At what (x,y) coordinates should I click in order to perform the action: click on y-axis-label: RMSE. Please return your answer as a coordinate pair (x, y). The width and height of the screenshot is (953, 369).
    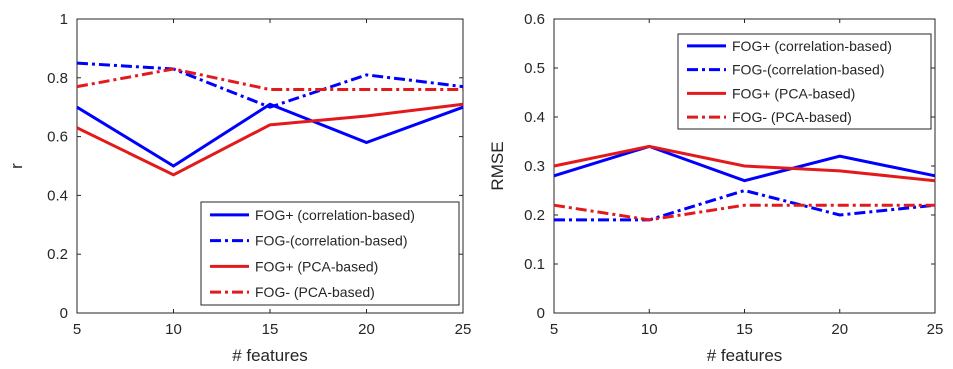
    Looking at the image, I should click on (497, 165).